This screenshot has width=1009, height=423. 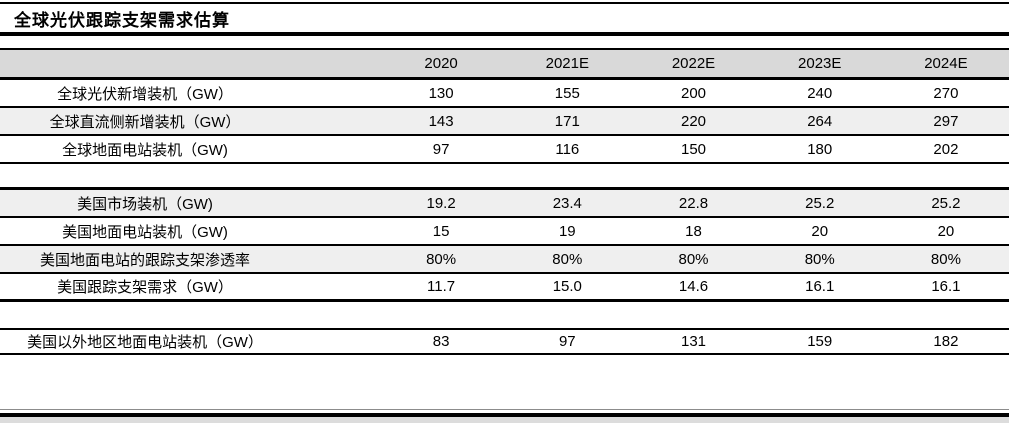 I want to click on cell-value: 159, so click(x=820, y=341).